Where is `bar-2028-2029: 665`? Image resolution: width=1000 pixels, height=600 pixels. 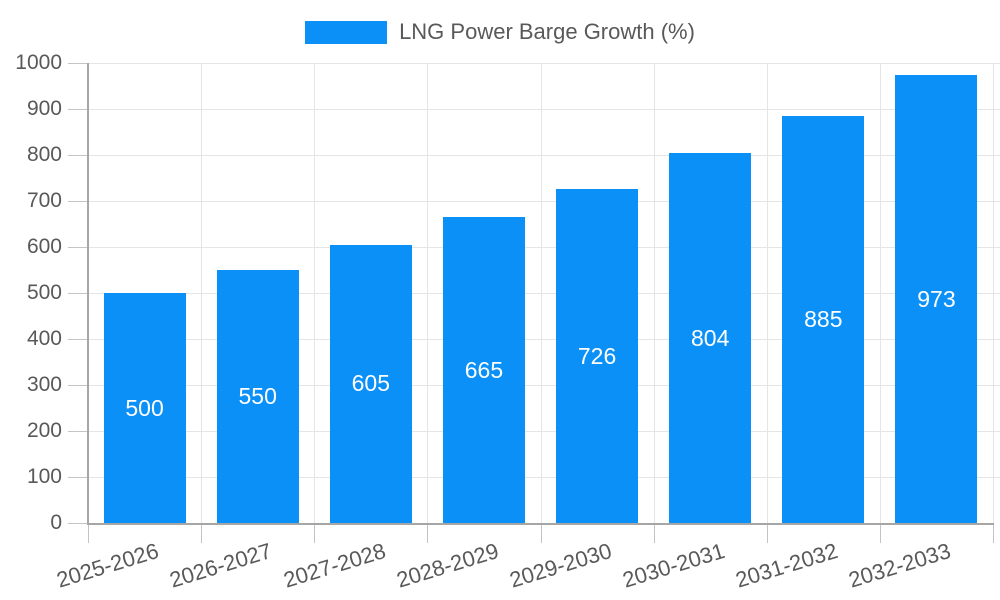 bar-2028-2029: 665 is located at coordinates (483, 370).